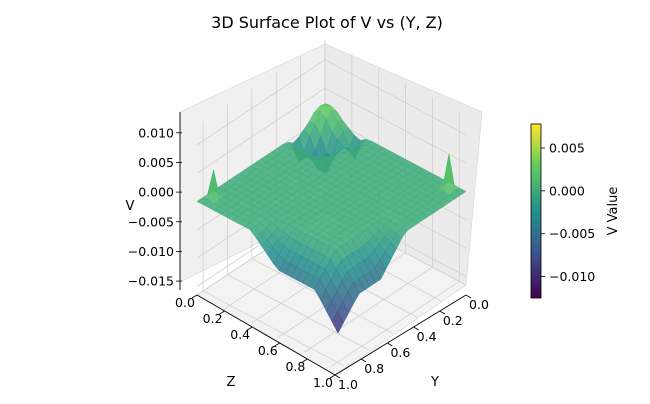 This screenshot has height=404, width=650. What do you see at coordinates (613, 211) in the screenshot?
I see `colorbar-label: V Value` at bounding box center [613, 211].